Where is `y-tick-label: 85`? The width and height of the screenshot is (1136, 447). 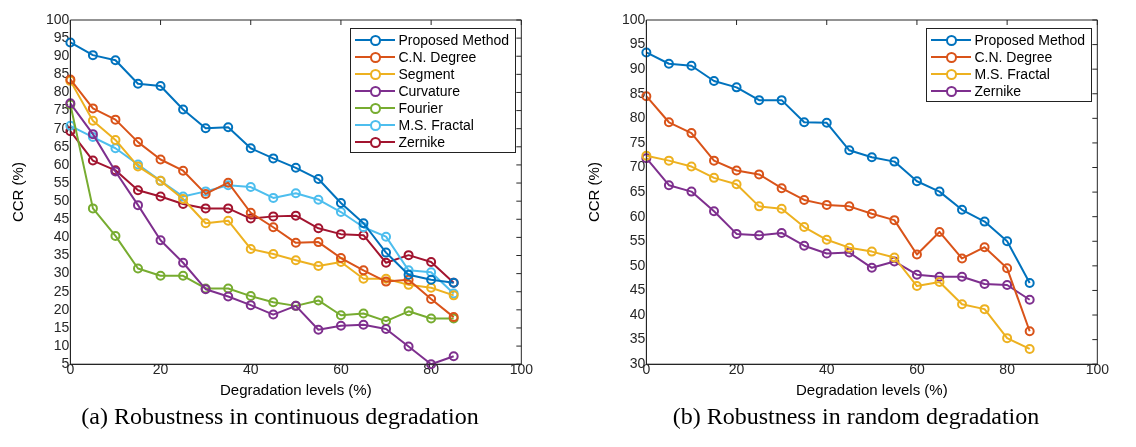 y-tick-label: 85 is located at coordinates (637, 92).